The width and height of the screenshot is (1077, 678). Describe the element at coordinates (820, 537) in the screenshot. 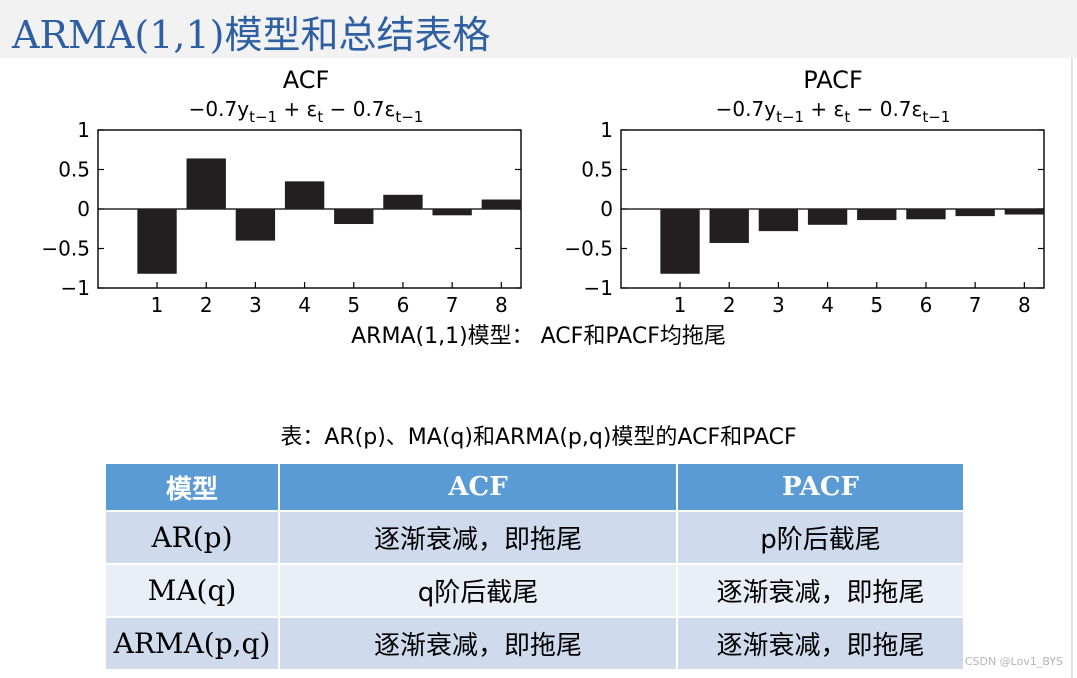

I see `cell-pacf: p阶后截尾` at that location.